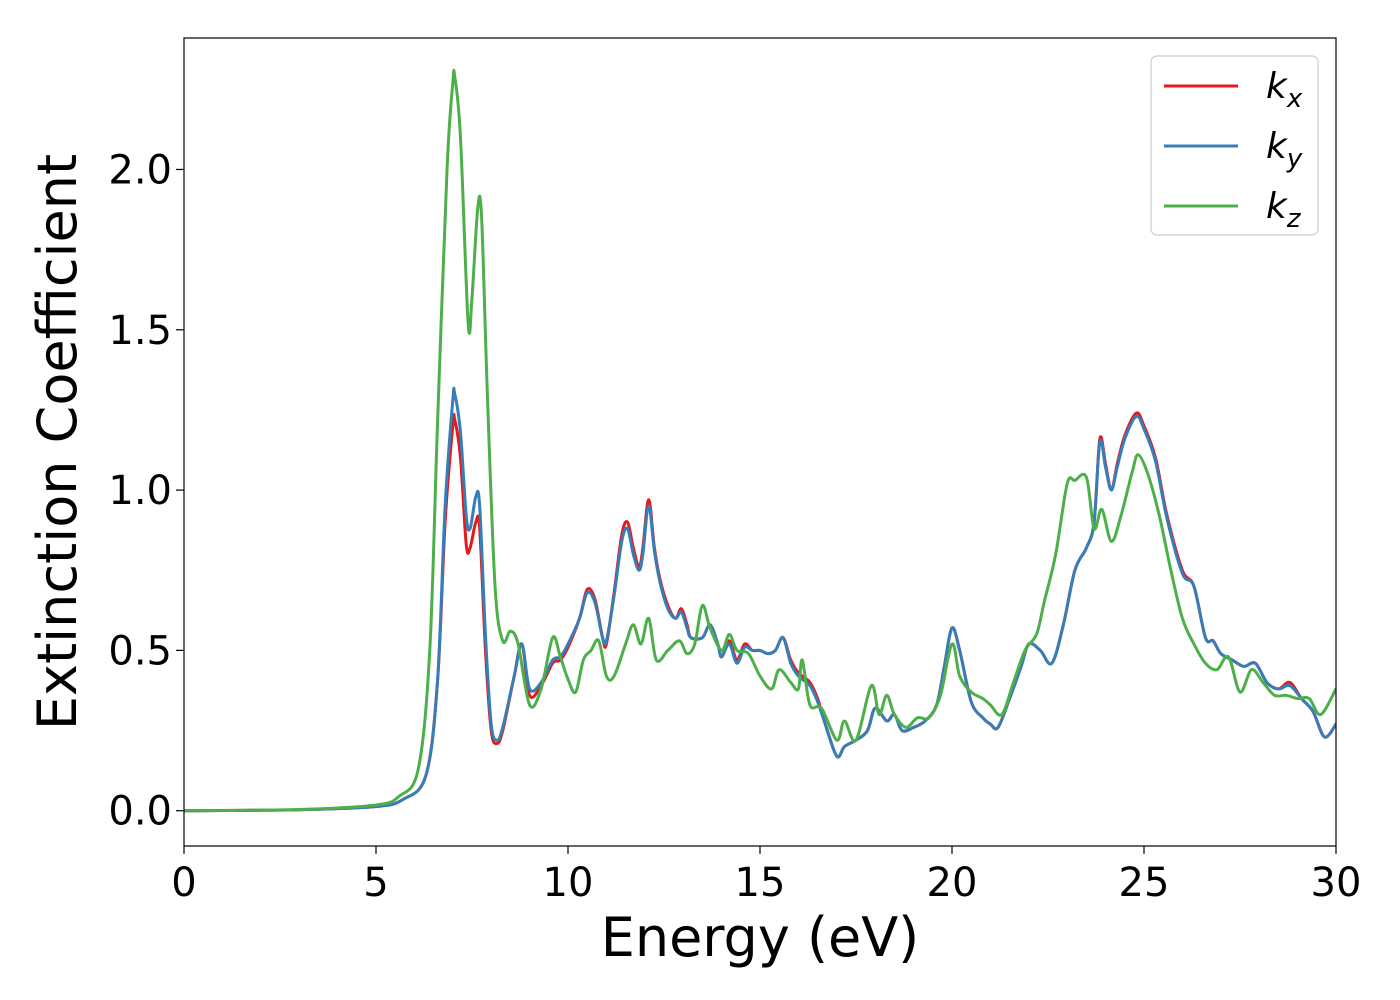 The image size is (1400, 1000). Describe the element at coordinates (140, 170) in the screenshot. I see `y-tick-label: 2.0` at that location.